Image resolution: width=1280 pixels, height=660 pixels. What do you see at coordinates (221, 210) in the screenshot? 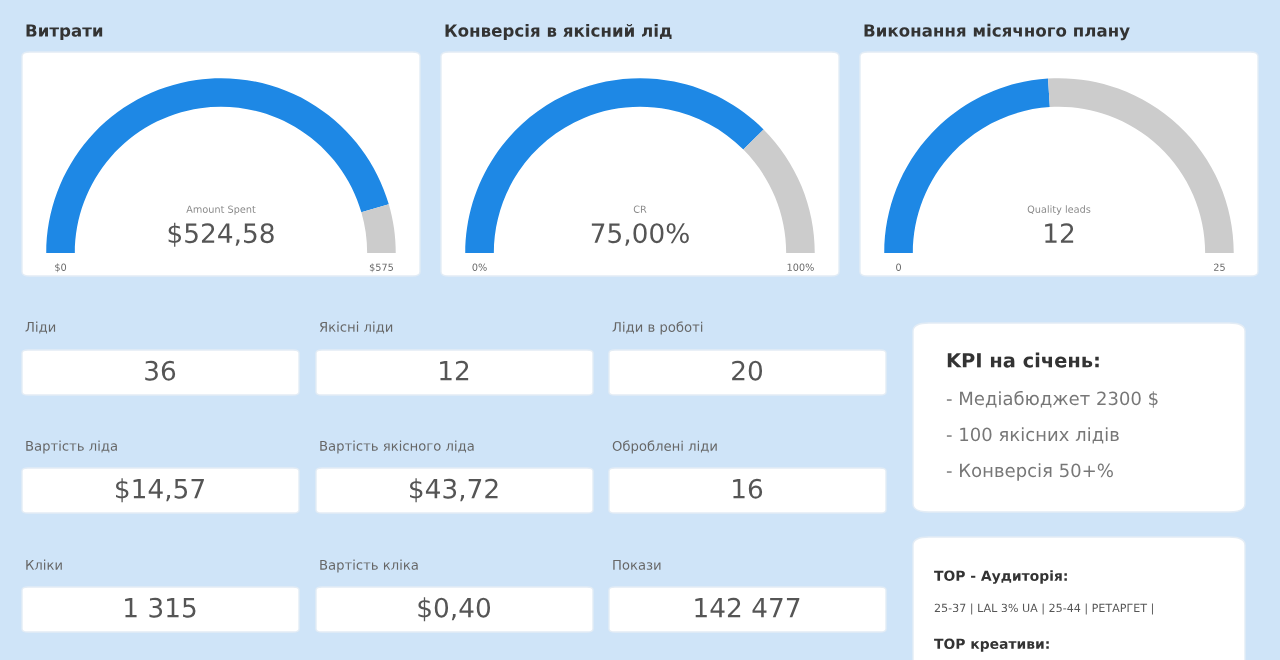
I see `text: Amount Spent` at bounding box center [221, 210].